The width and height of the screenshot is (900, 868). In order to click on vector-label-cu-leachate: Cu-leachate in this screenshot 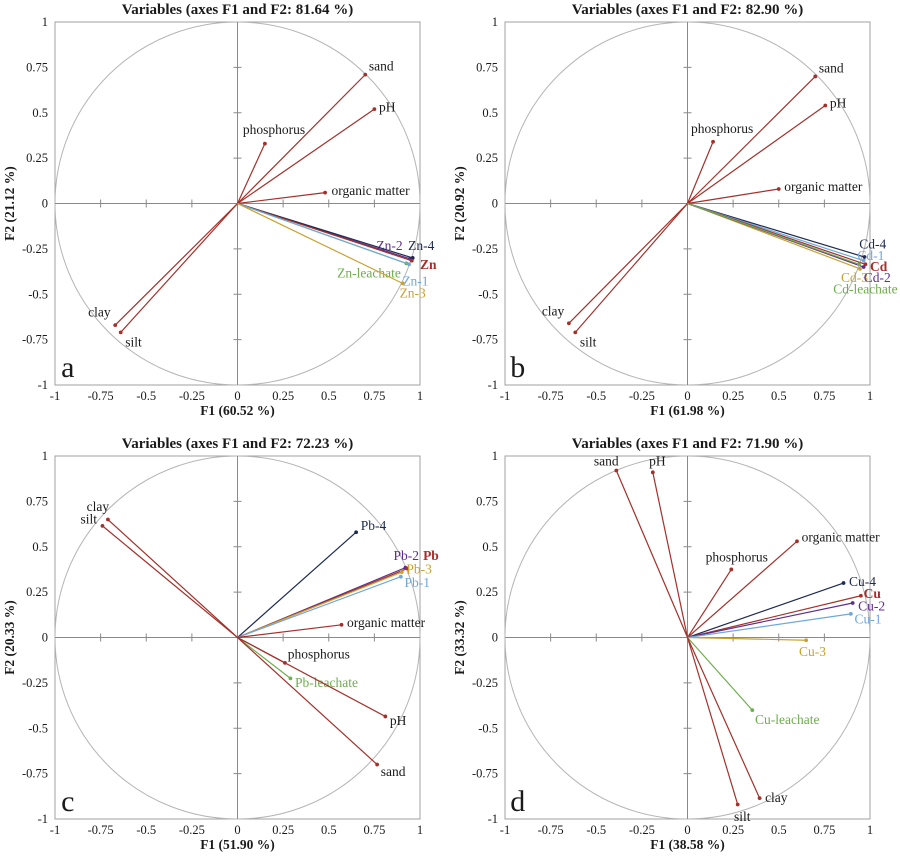, I will do `click(787, 719)`.